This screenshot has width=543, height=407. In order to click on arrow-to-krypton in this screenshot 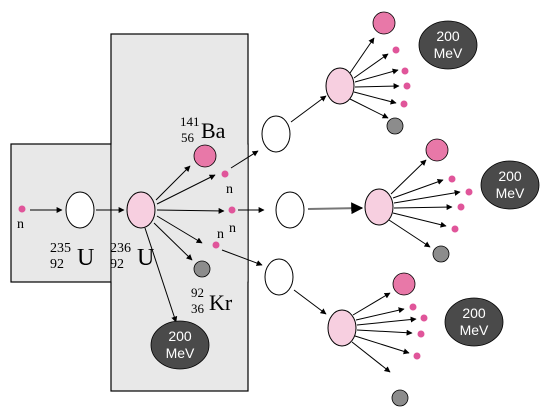, I will do `click(173, 241)`.